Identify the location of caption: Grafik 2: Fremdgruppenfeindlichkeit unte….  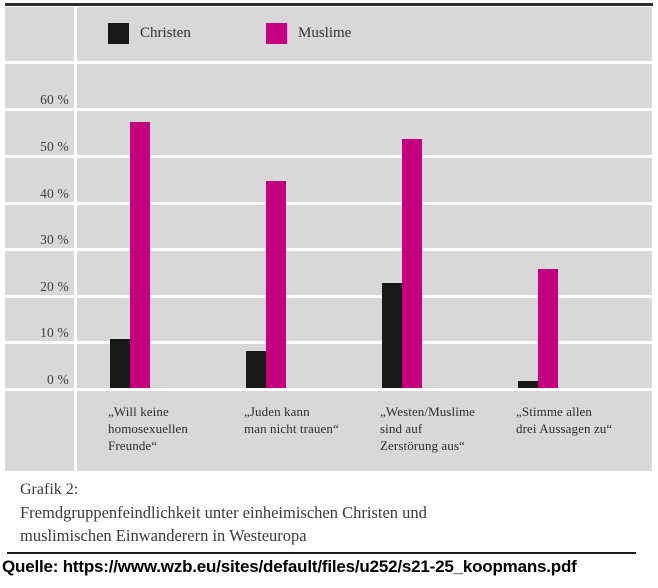
(320, 512).